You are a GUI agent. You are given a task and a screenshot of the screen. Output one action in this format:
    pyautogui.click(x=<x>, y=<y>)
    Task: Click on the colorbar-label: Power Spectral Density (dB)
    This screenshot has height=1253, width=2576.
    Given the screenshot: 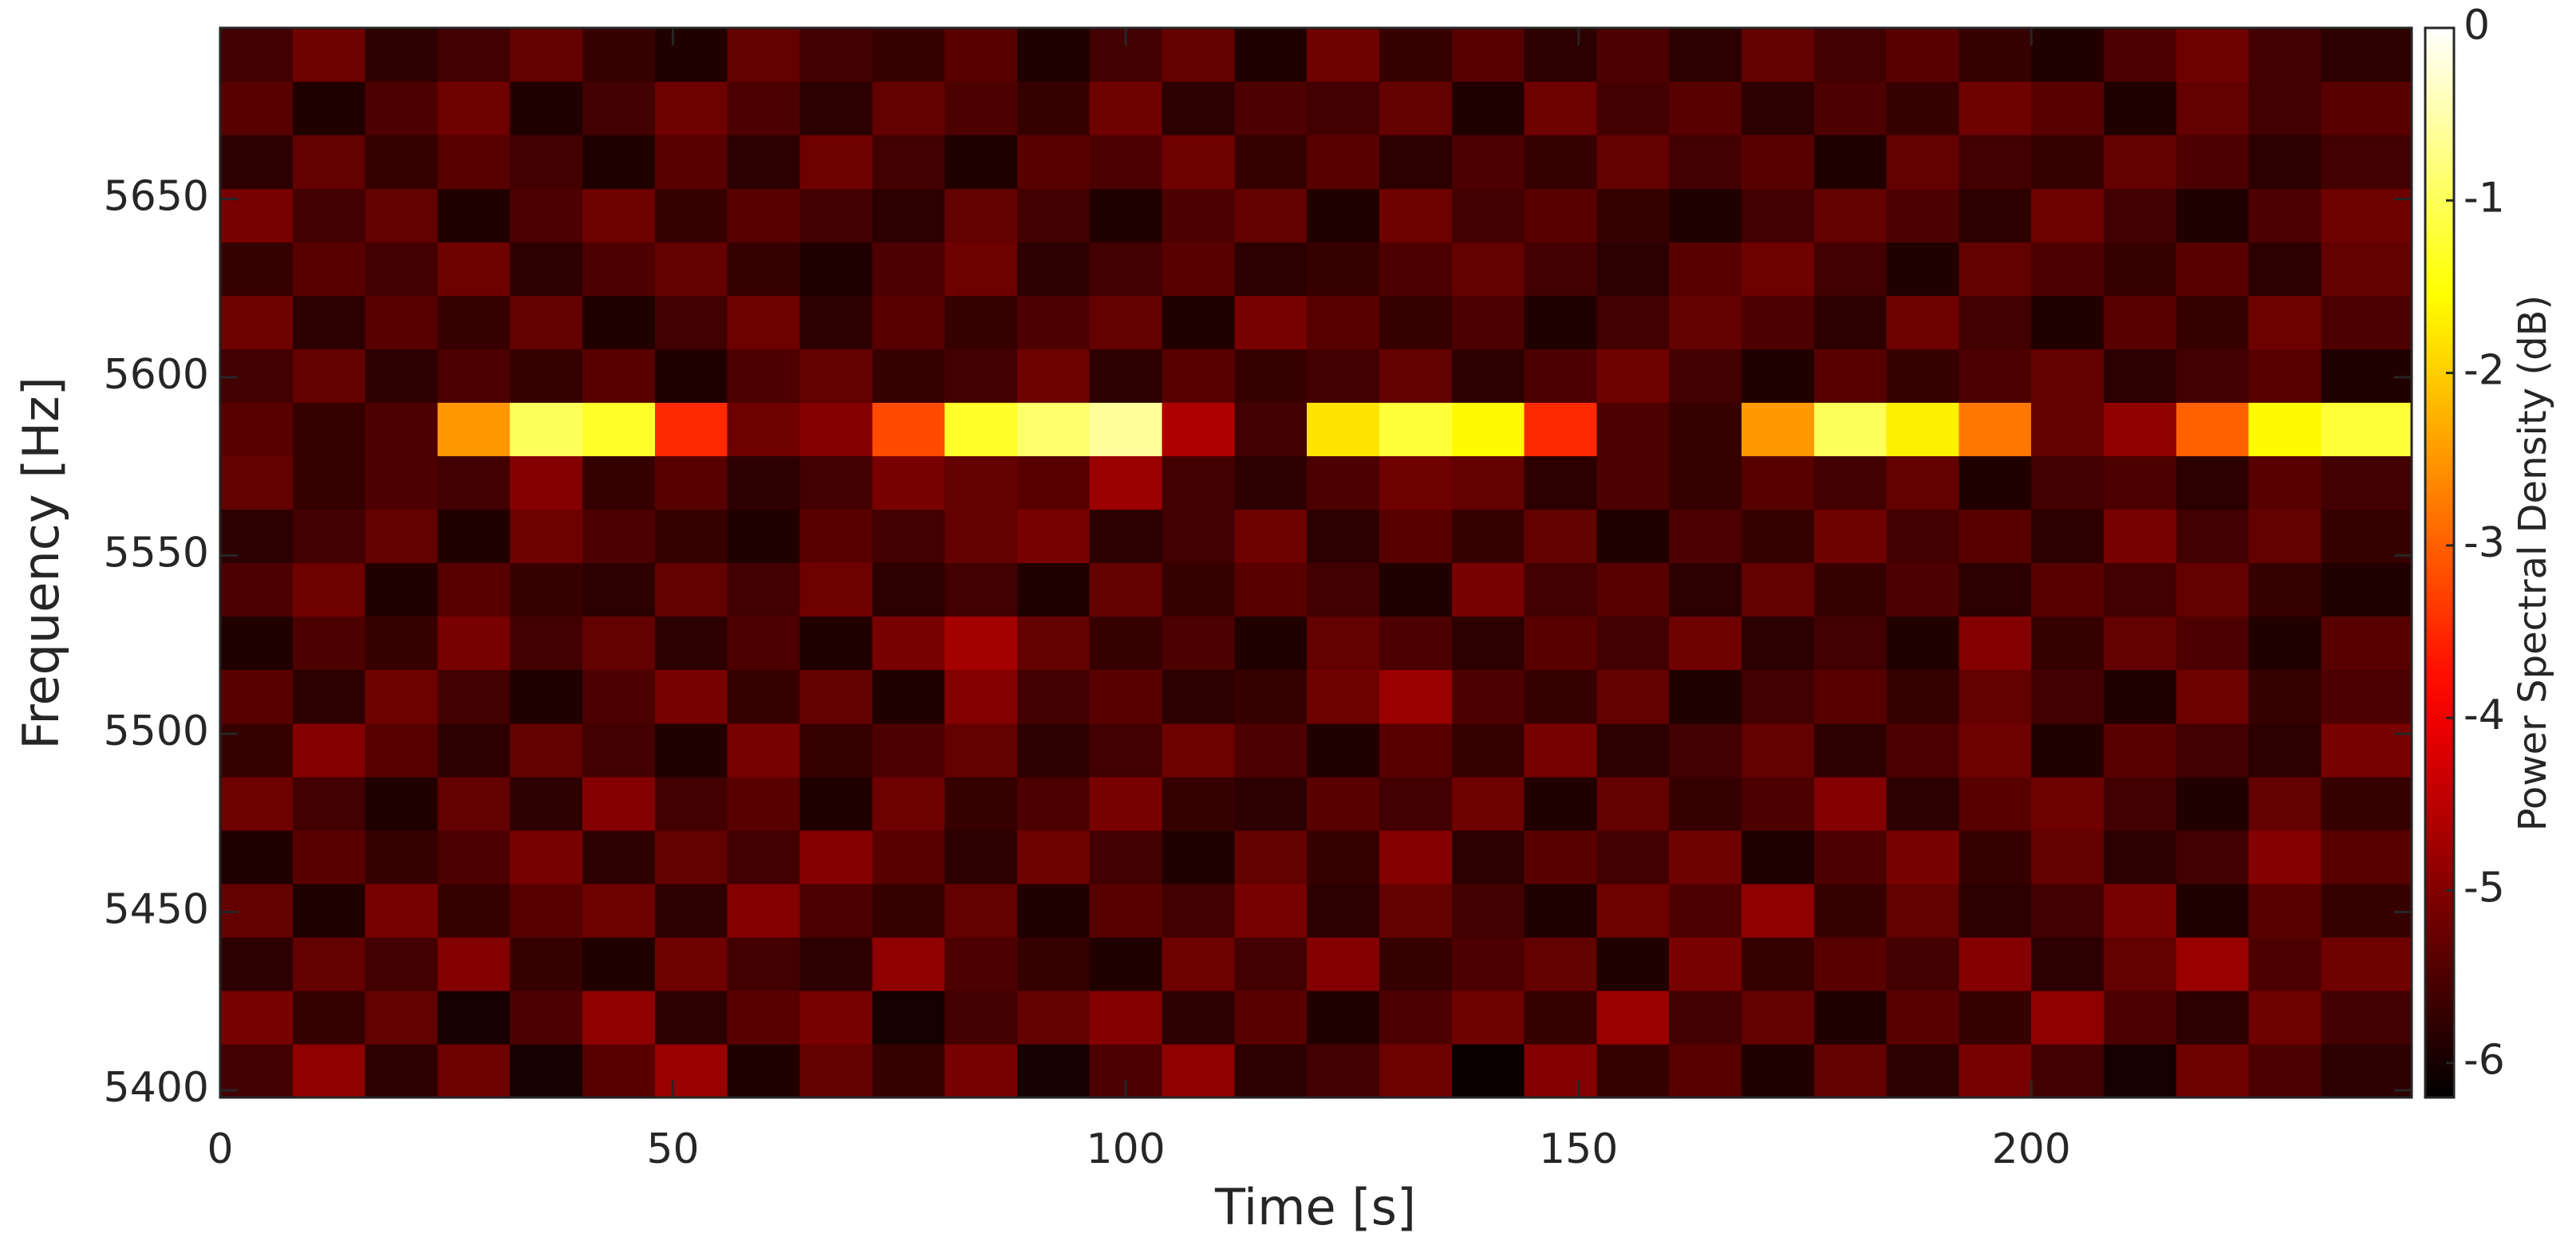 What is the action you would take?
    pyautogui.click(x=2533, y=563)
    